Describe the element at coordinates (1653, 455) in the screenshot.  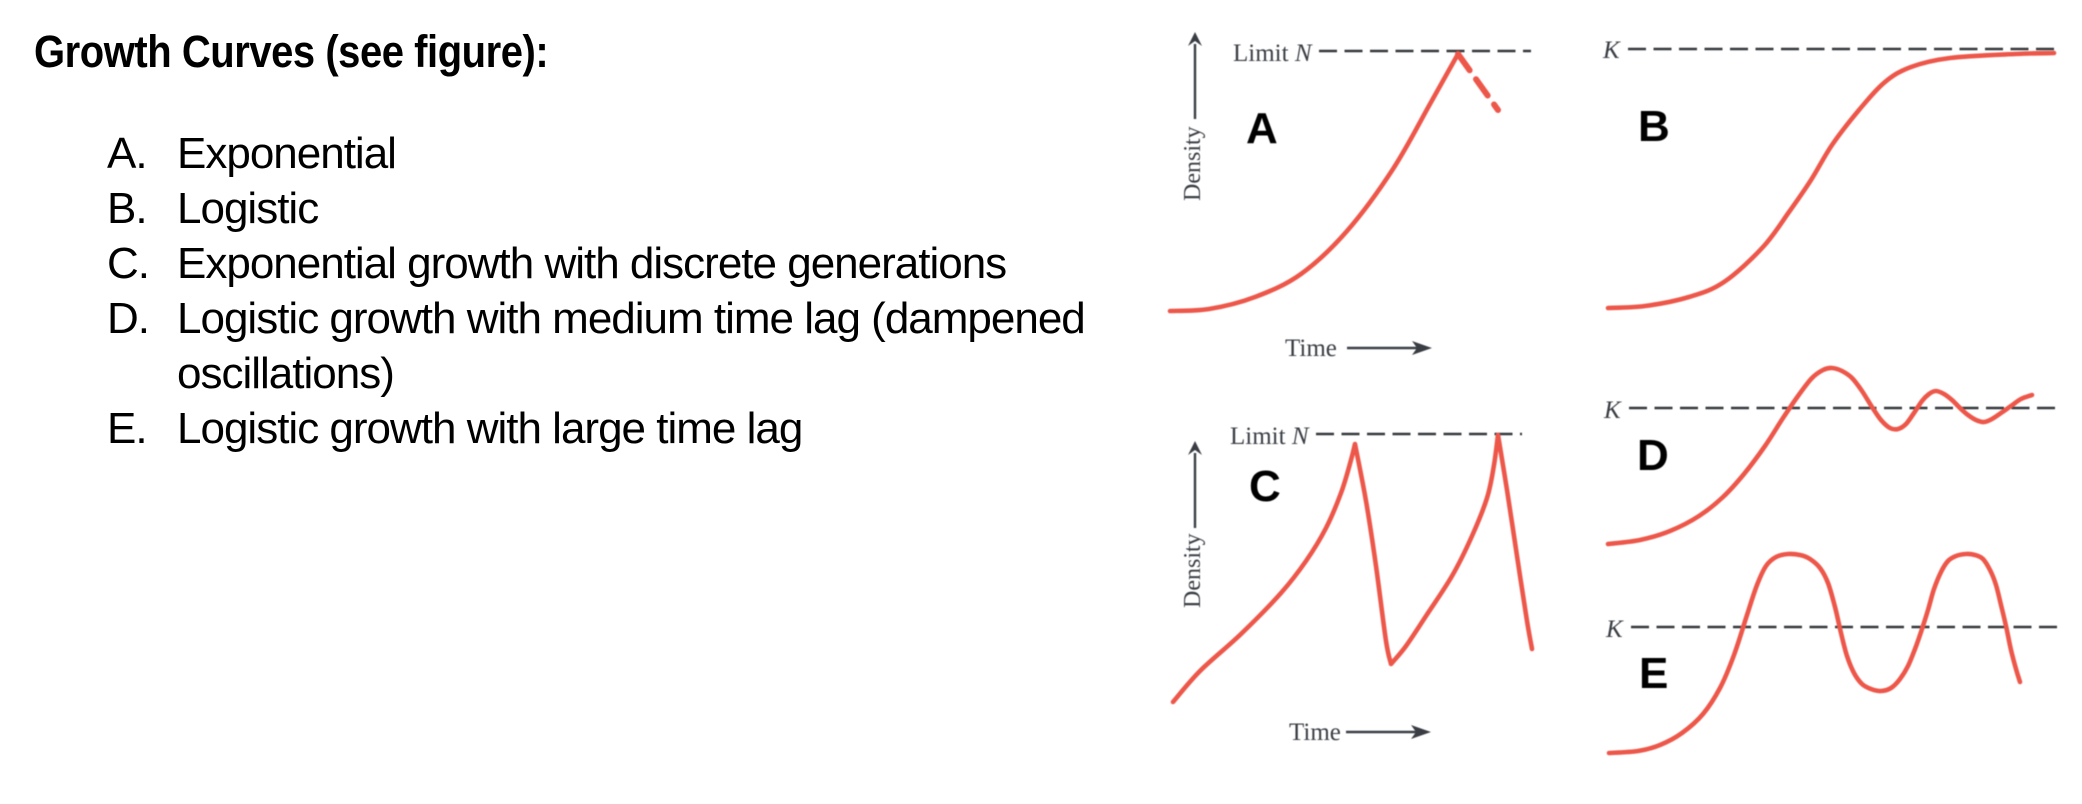
I see `svg-text: D` at that location.